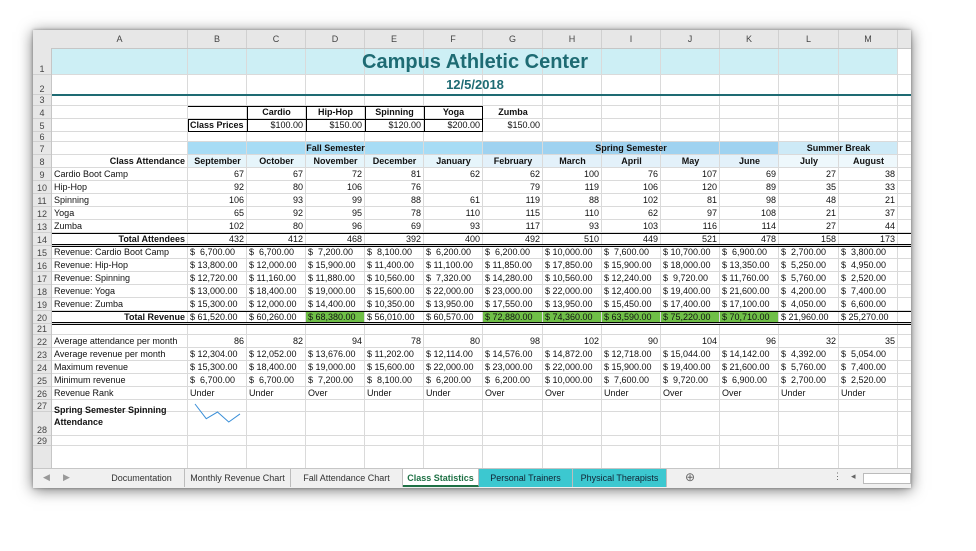 This screenshot has width=976, height=551. What do you see at coordinates (42, 367) in the screenshot?
I see `row-header-24: 24` at bounding box center [42, 367].